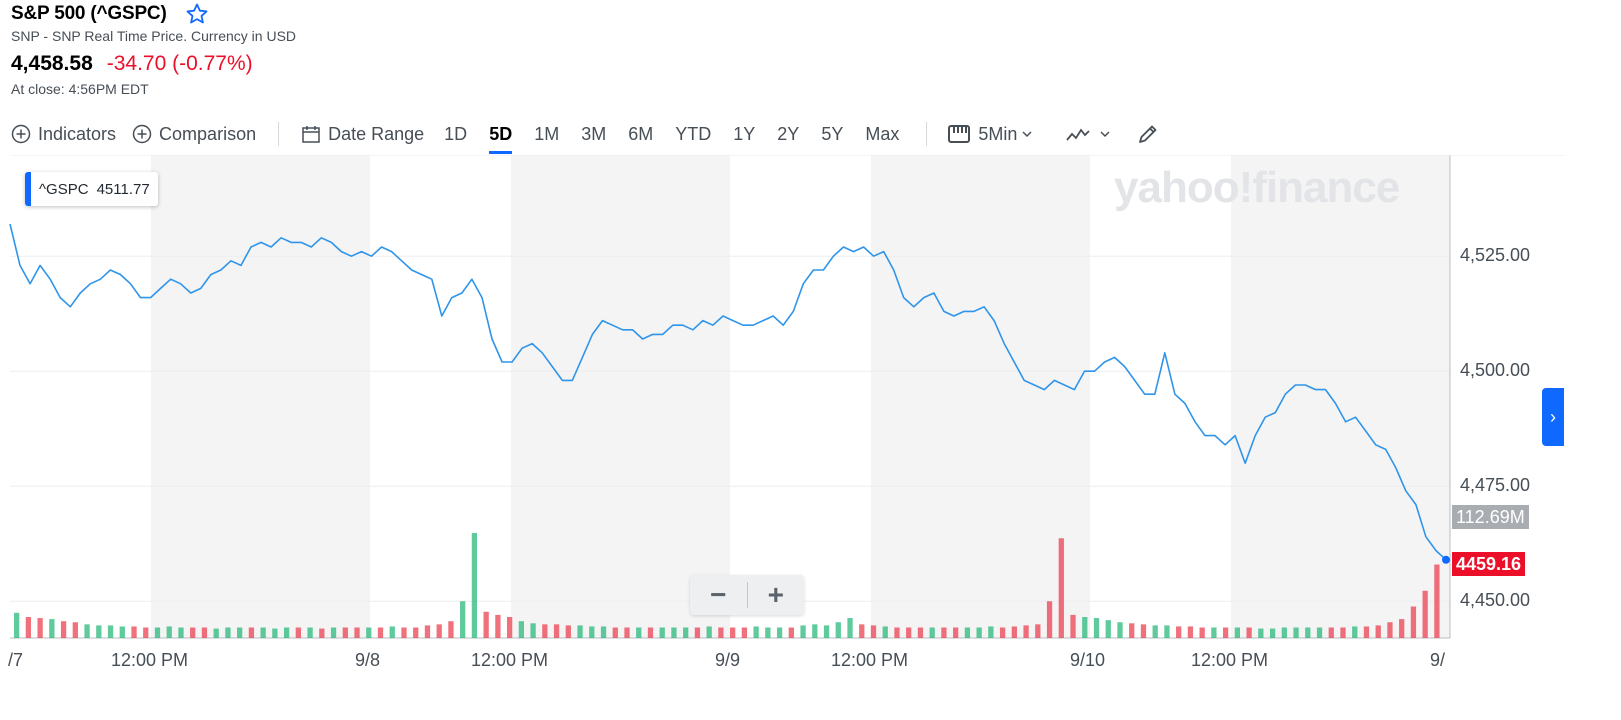 The width and height of the screenshot is (1621, 720). Describe the element at coordinates (747, 595) in the screenshot. I see `zoom-controls: − +` at that location.